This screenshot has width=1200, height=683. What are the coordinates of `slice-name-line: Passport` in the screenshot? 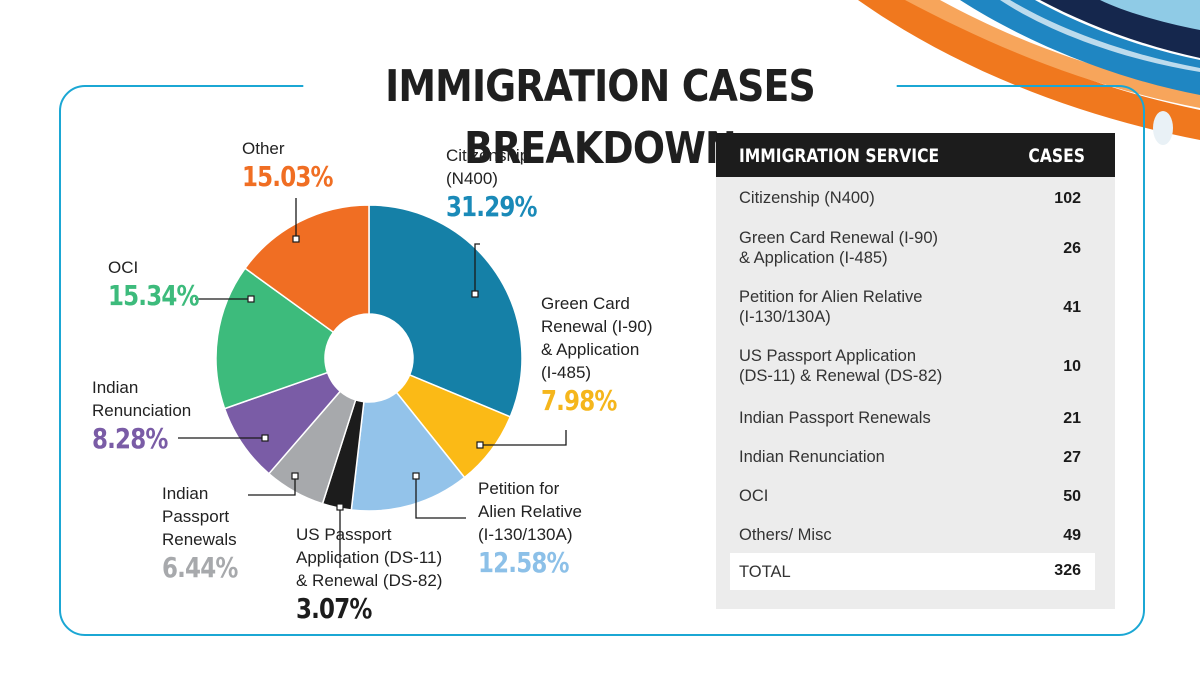 It's located at (196, 516).